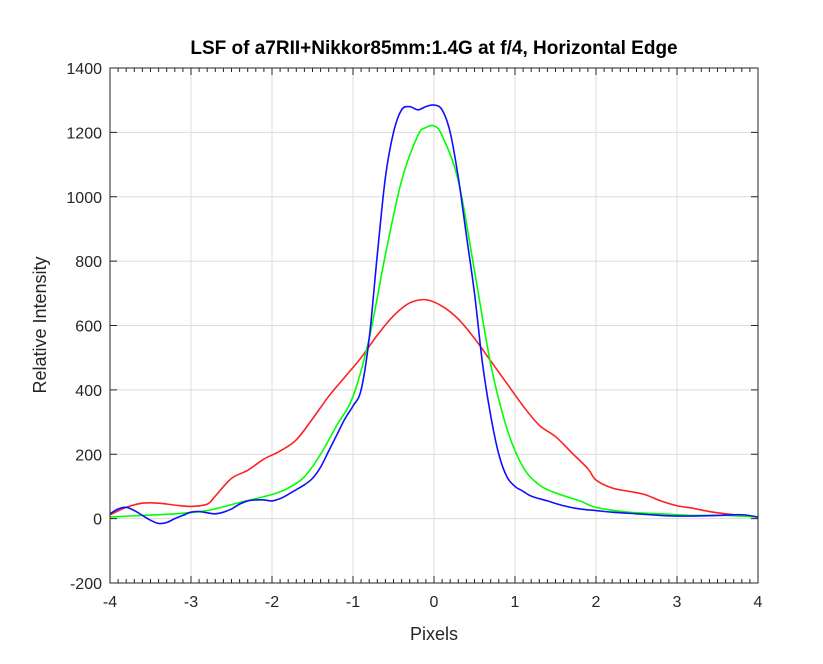  What do you see at coordinates (88, 262) in the screenshot?
I see `y-tick-label: 800` at bounding box center [88, 262].